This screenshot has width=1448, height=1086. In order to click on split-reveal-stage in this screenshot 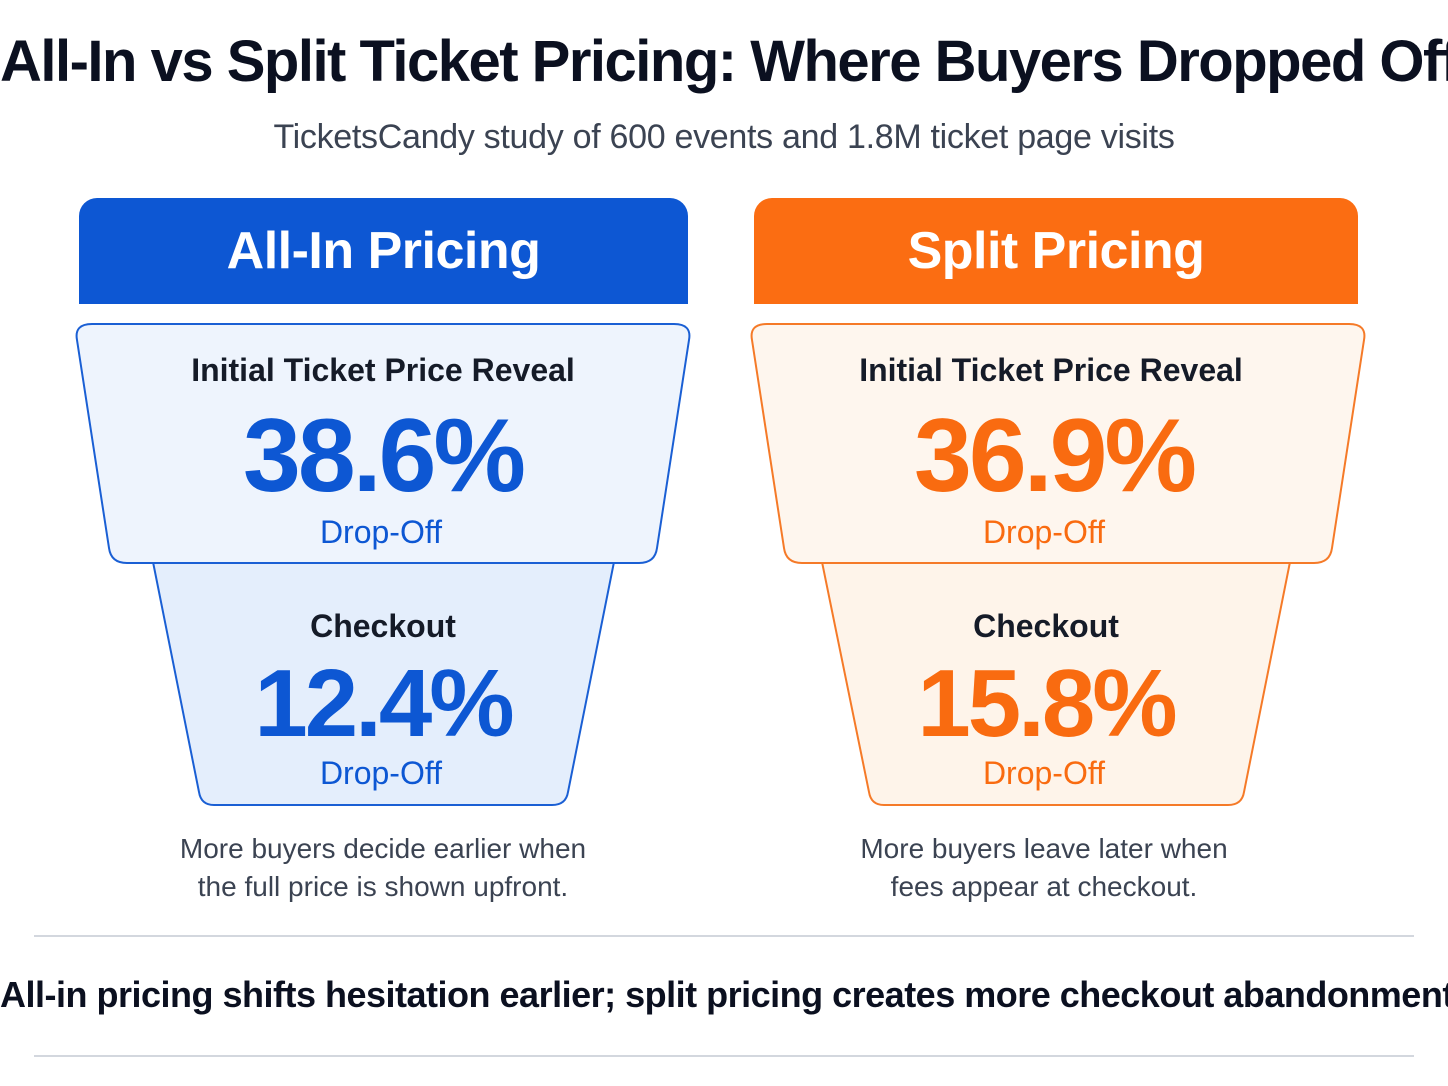, I will do `click(1058, 443)`.